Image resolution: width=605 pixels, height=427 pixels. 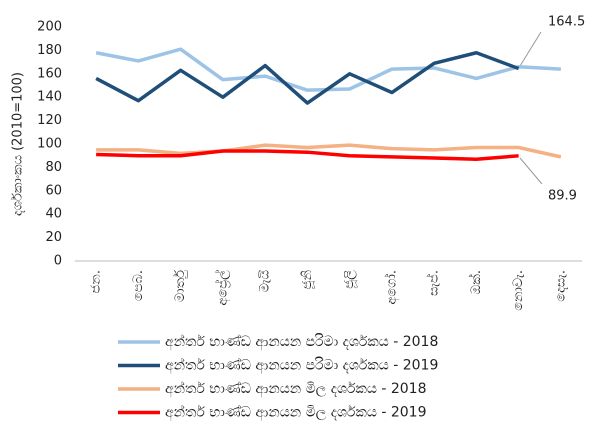 What do you see at coordinates (53, 190) in the screenshot?
I see `y-tick-label: 60` at bounding box center [53, 190].